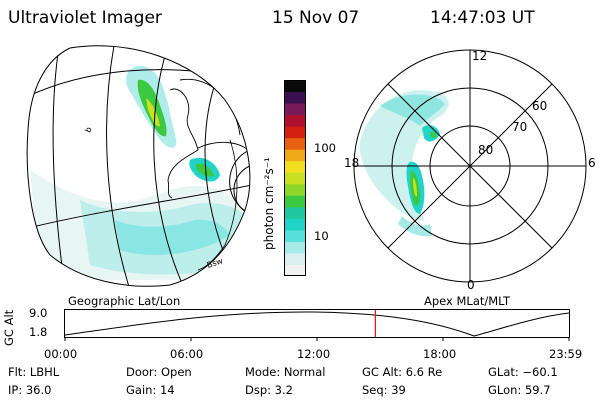 This screenshot has height=400, width=600. I want to click on info-gain: Gain: 14, so click(150, 390).